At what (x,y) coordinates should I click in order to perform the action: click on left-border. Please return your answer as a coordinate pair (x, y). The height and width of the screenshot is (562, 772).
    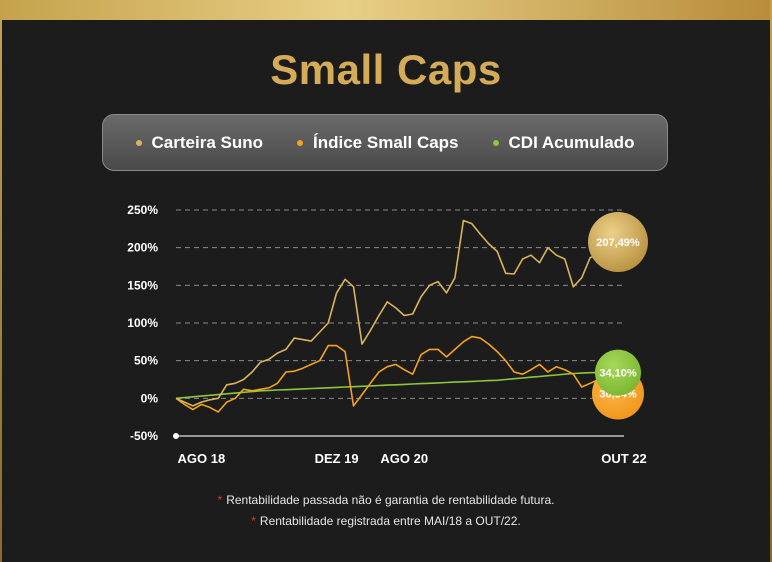
    Looking at the image, I should click on (1, 281).